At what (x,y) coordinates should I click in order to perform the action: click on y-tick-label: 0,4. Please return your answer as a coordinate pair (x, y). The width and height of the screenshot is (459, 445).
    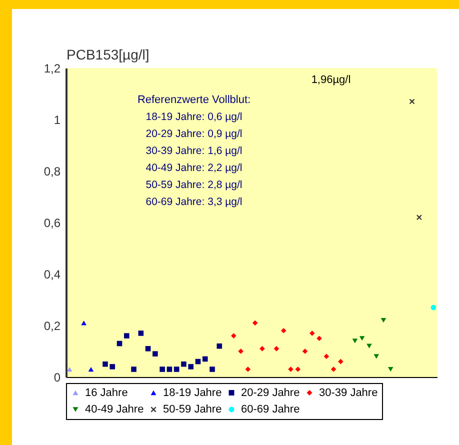
    Looking at the image, I should click on (52, 275).